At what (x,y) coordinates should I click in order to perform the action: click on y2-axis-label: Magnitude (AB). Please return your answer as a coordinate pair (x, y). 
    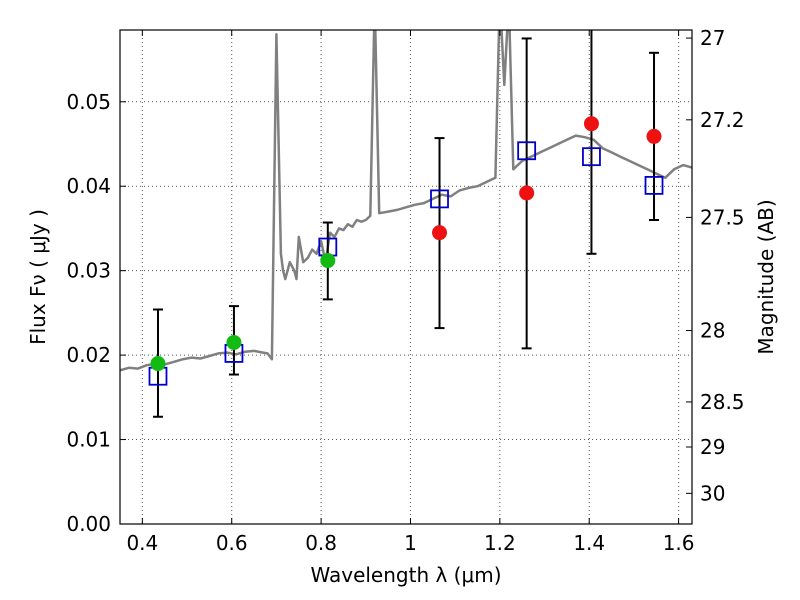
    Looking at the image, I should click on (766, 276).